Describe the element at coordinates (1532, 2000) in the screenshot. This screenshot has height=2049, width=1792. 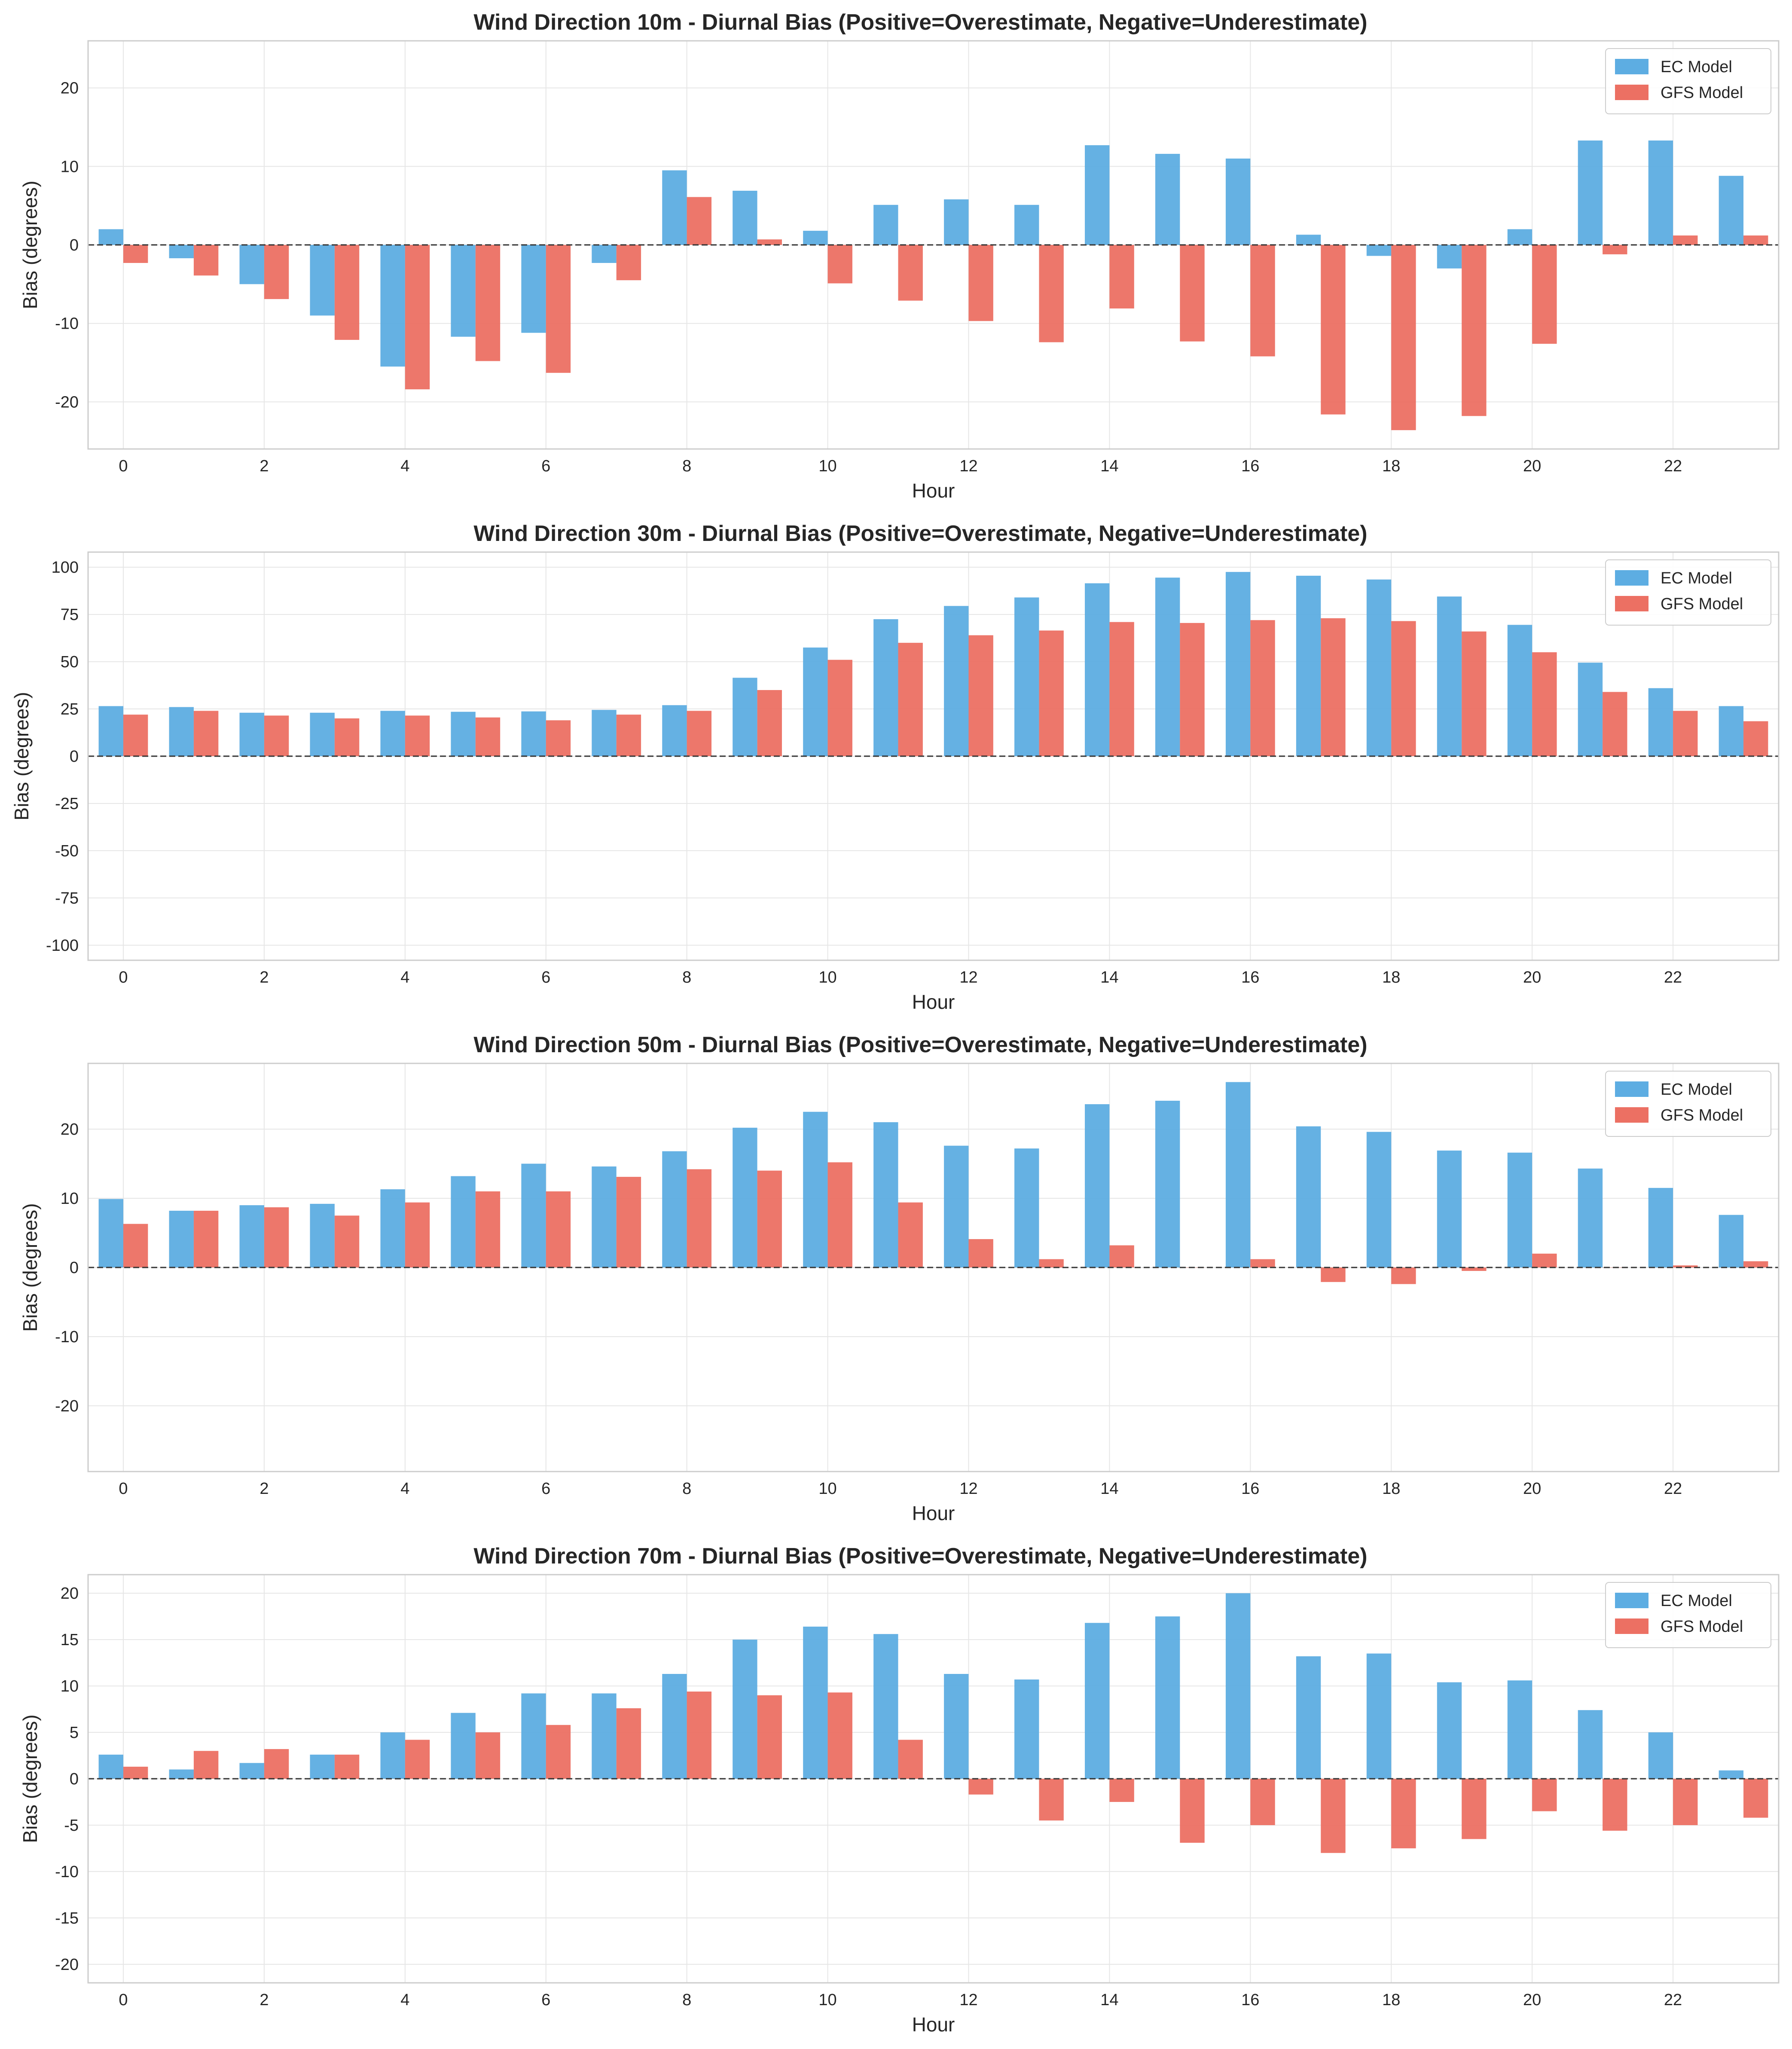
I see `x-tick-label: 20` at that location.